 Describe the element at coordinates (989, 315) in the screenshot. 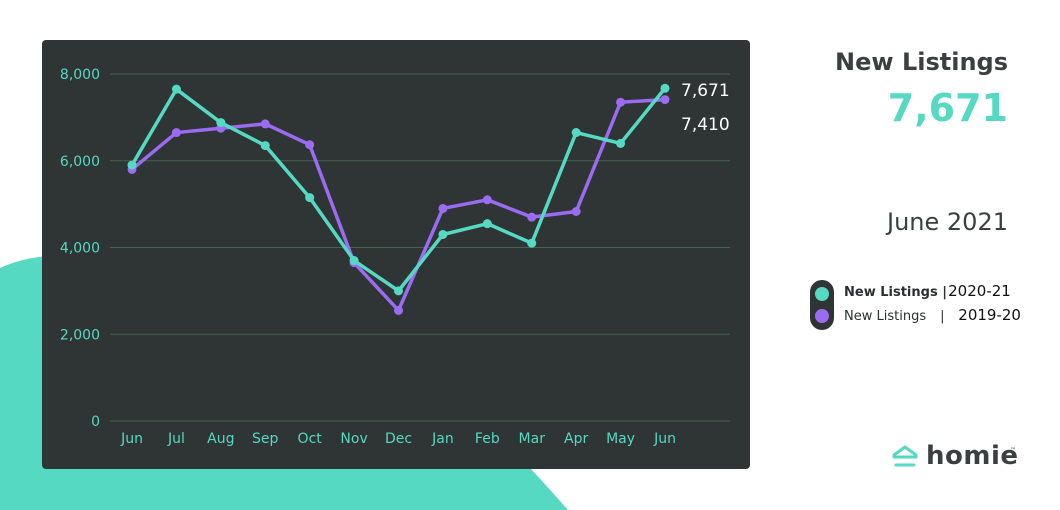

I see `legend-year: 2019-20` at that location.